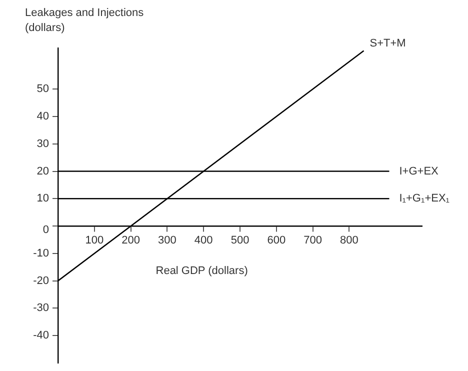 This screenshot has width=468, height=371. What do you see at coordinates (42, 144) in the screenshot?
I see `y-tick-label: 30` at bounding box center [42, 144].